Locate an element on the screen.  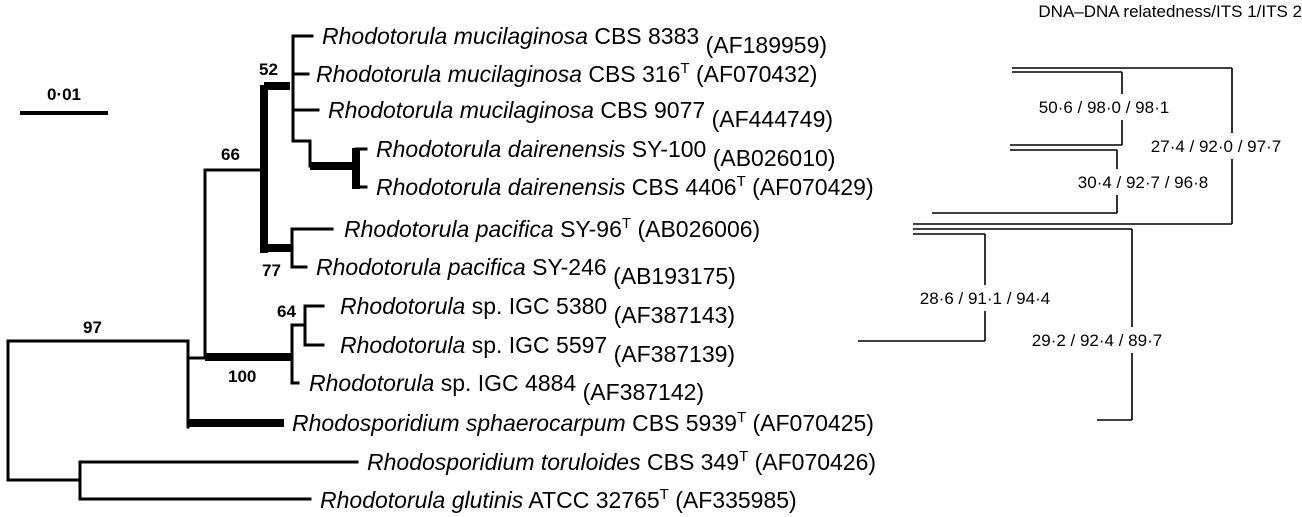
relatedness-value: 30·4 / 92·7 / 96·8 is located at coordinates (1143, 182).